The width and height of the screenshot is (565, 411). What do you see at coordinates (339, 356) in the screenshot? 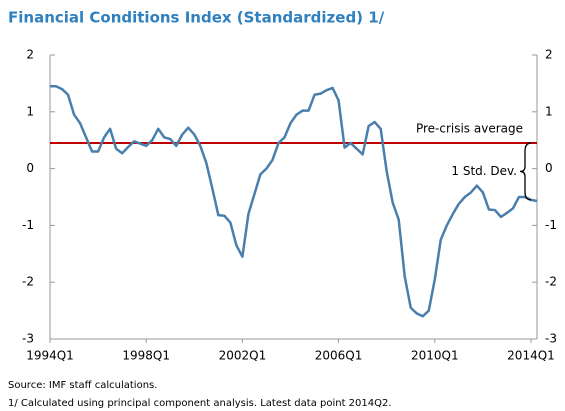
I see `x-tick-label: 2006Q1` at bounding box center [339, 356].